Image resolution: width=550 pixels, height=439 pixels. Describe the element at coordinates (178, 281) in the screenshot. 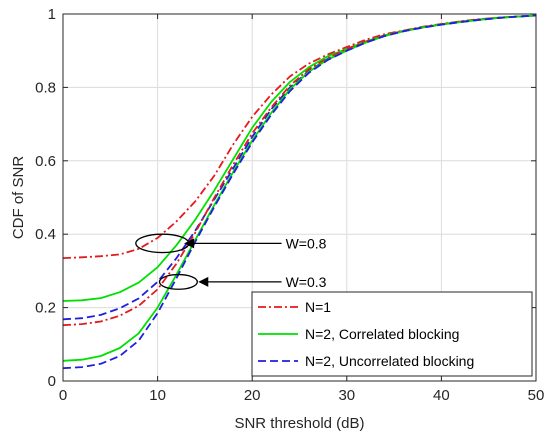

I see `annotation-ellipse` at that location.